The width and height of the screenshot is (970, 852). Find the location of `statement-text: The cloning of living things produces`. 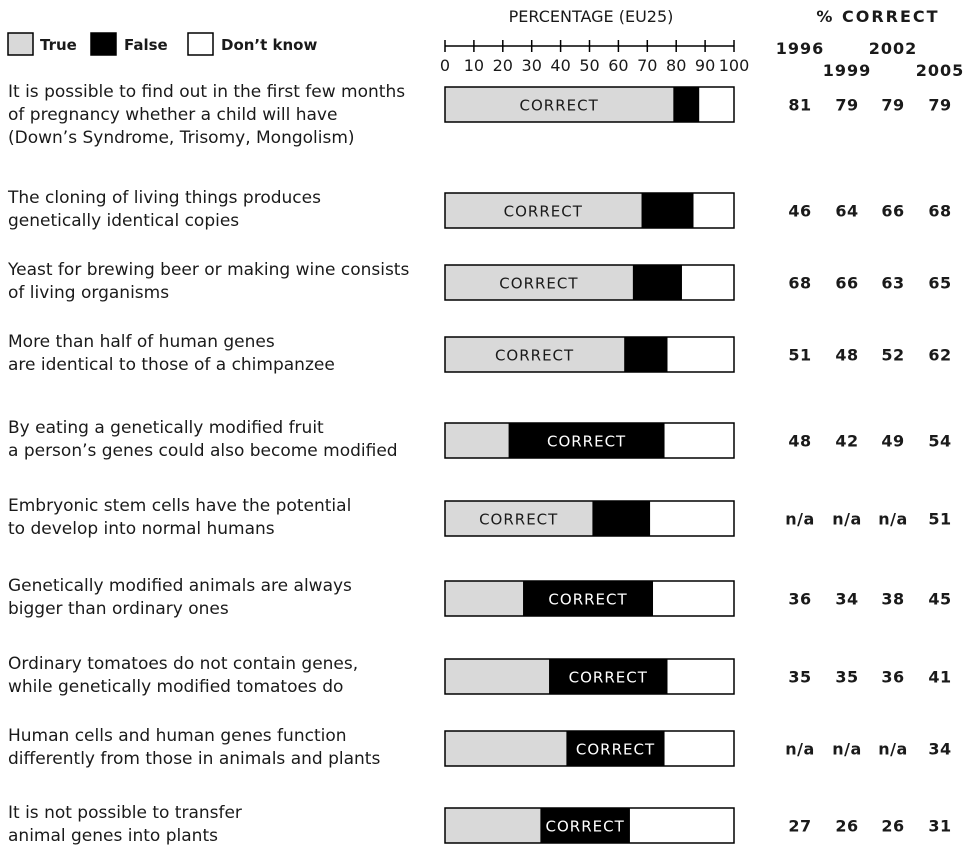

statement-text: The cloning of living things produces is located at coordinates (164, 198).